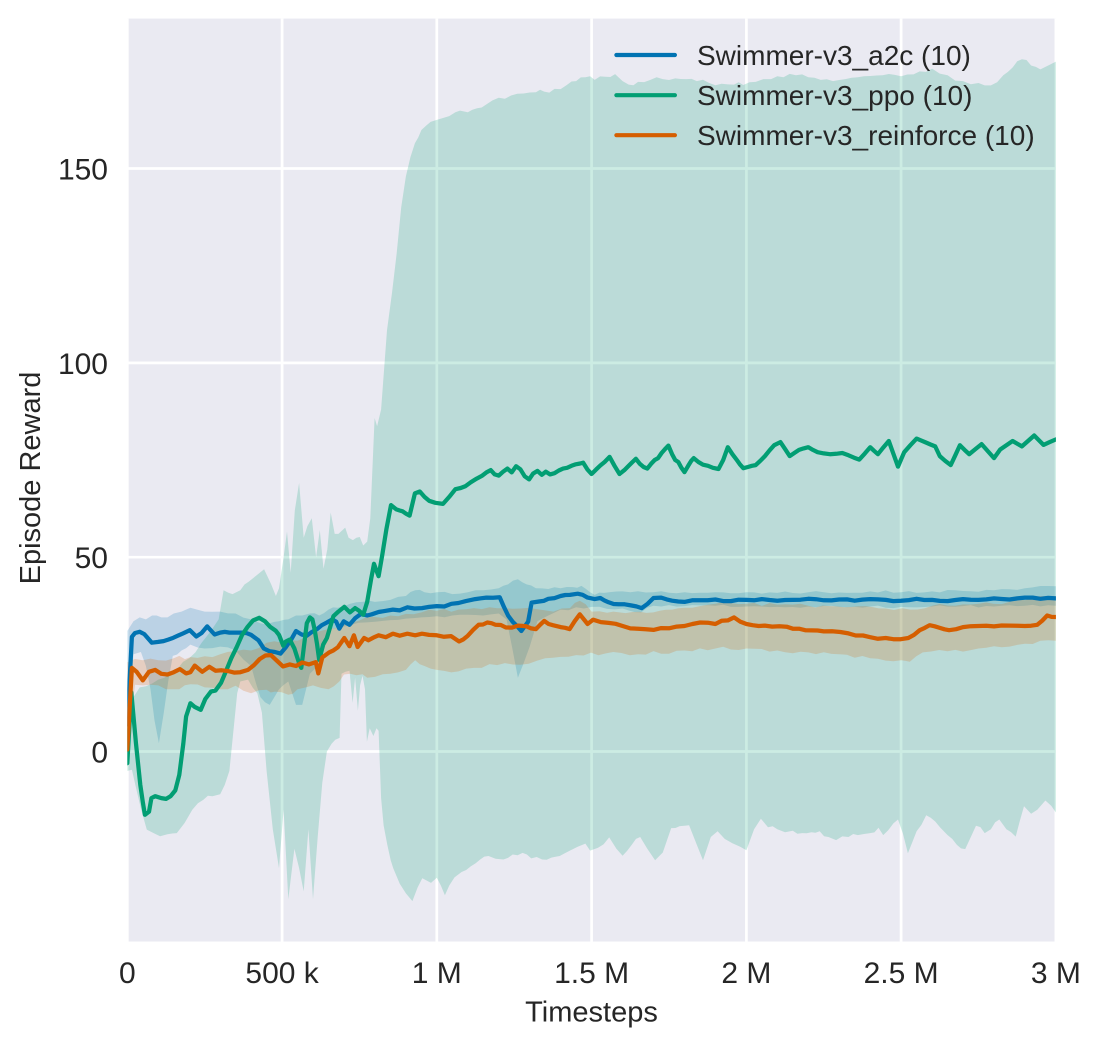 Image resolution: width=1099 pixels, height=1054 pixels. I want to click on svg-text: Timesteps, so click(591, 1013).